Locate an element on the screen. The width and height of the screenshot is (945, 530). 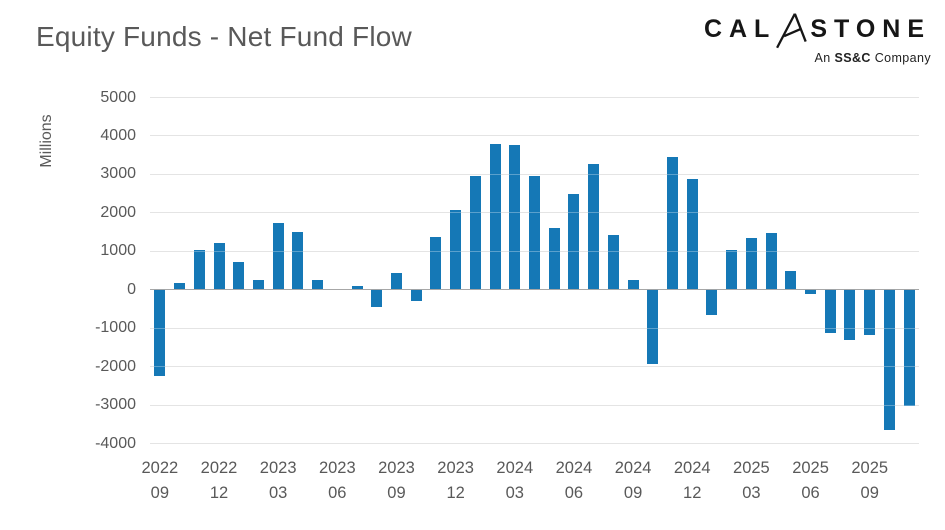
chart-title: Equity Funds - Net Fund Flow is located at coordinates (224, 36).